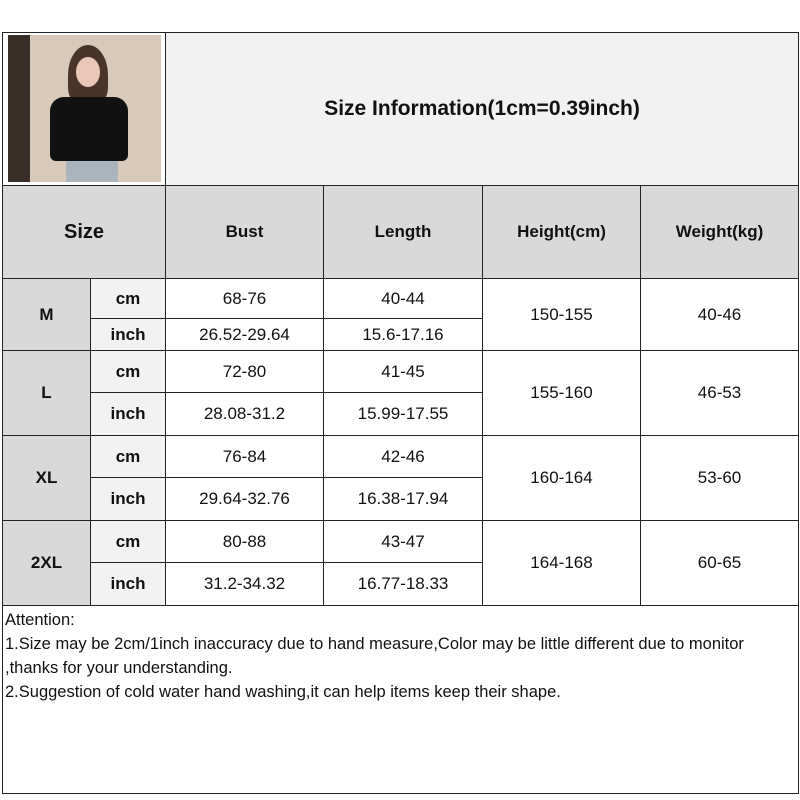 The image size is (800, 800). What do you see at coordinates (561, 393) in the screenshot?
I see `height-value: 155-160` at bounding box center [561, 393].